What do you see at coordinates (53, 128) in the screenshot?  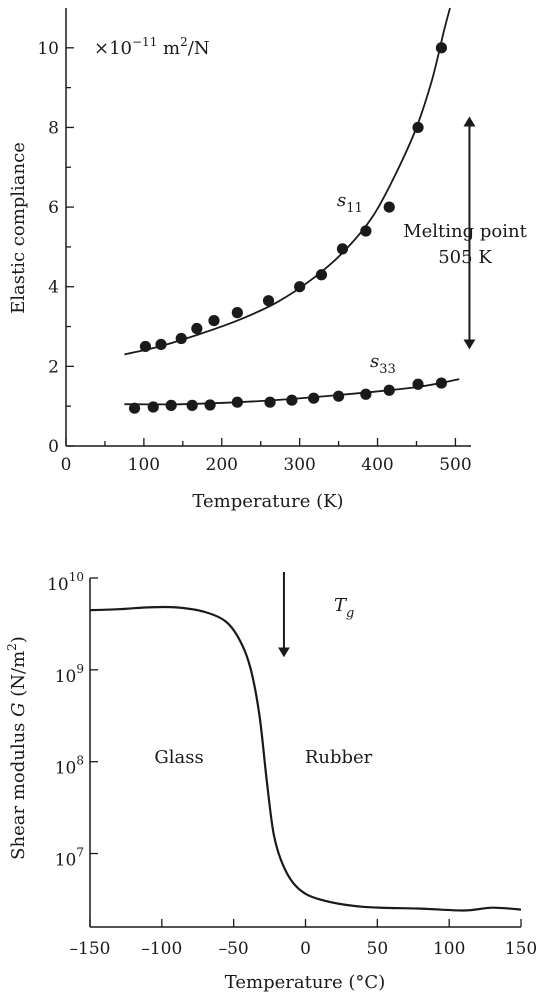 I see `chart1-y-tick-label: 8` at bounding box center [53, 128].